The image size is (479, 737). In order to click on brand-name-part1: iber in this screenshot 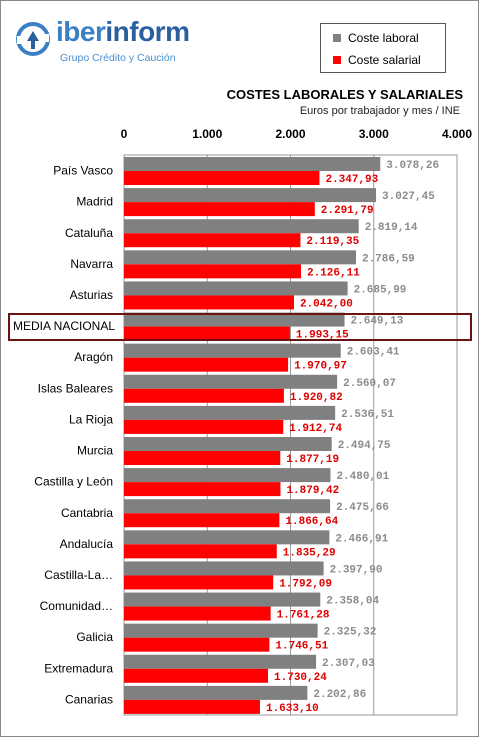, I will do `click(81, 31)`.